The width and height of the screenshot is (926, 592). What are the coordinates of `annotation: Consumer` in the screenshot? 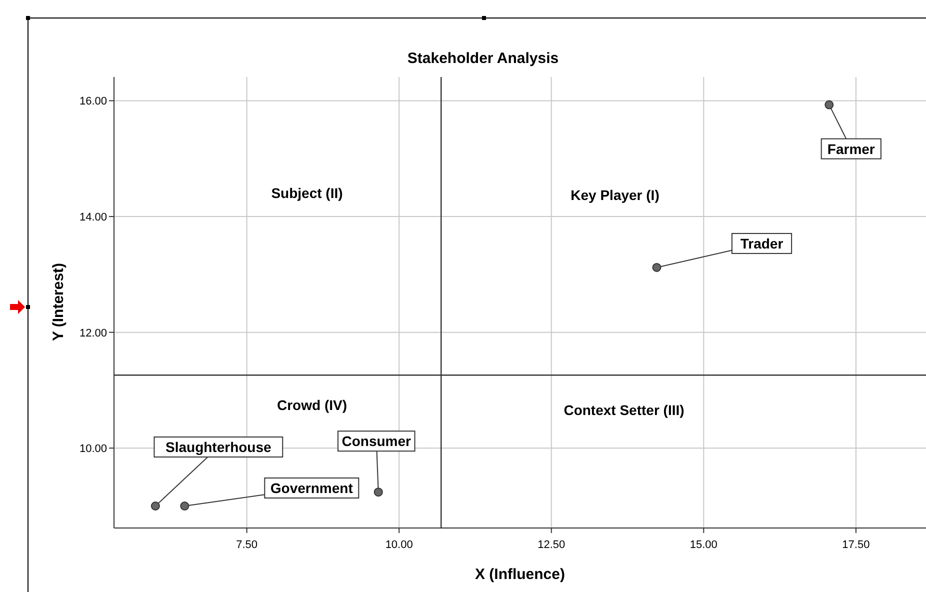 It's located at (377, 441).